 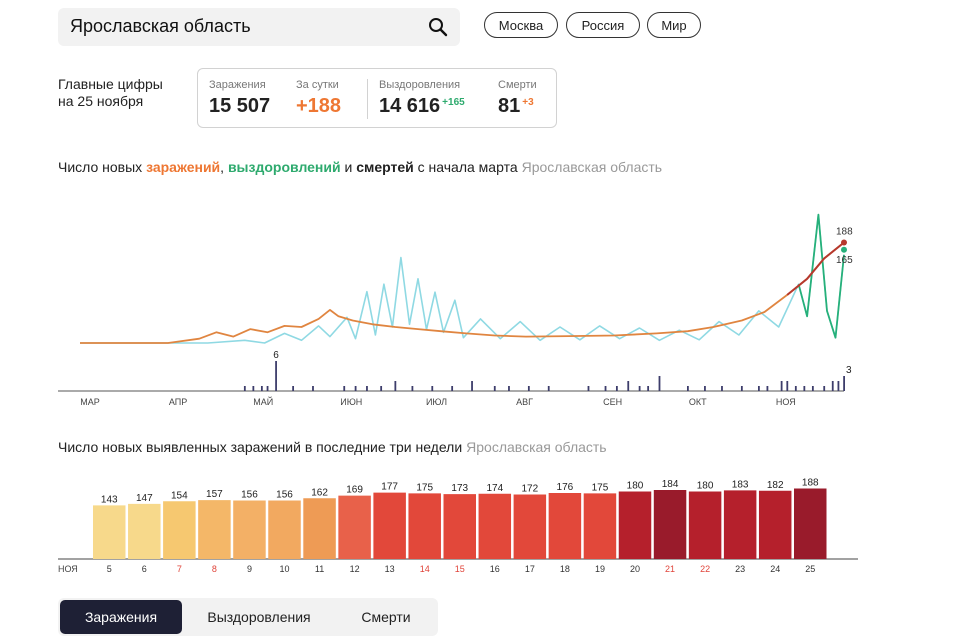 What do you see at coordinates (674, 25) in the screenshot?
I see `region-pill-world: Мир` at bounding box center [674, 25].